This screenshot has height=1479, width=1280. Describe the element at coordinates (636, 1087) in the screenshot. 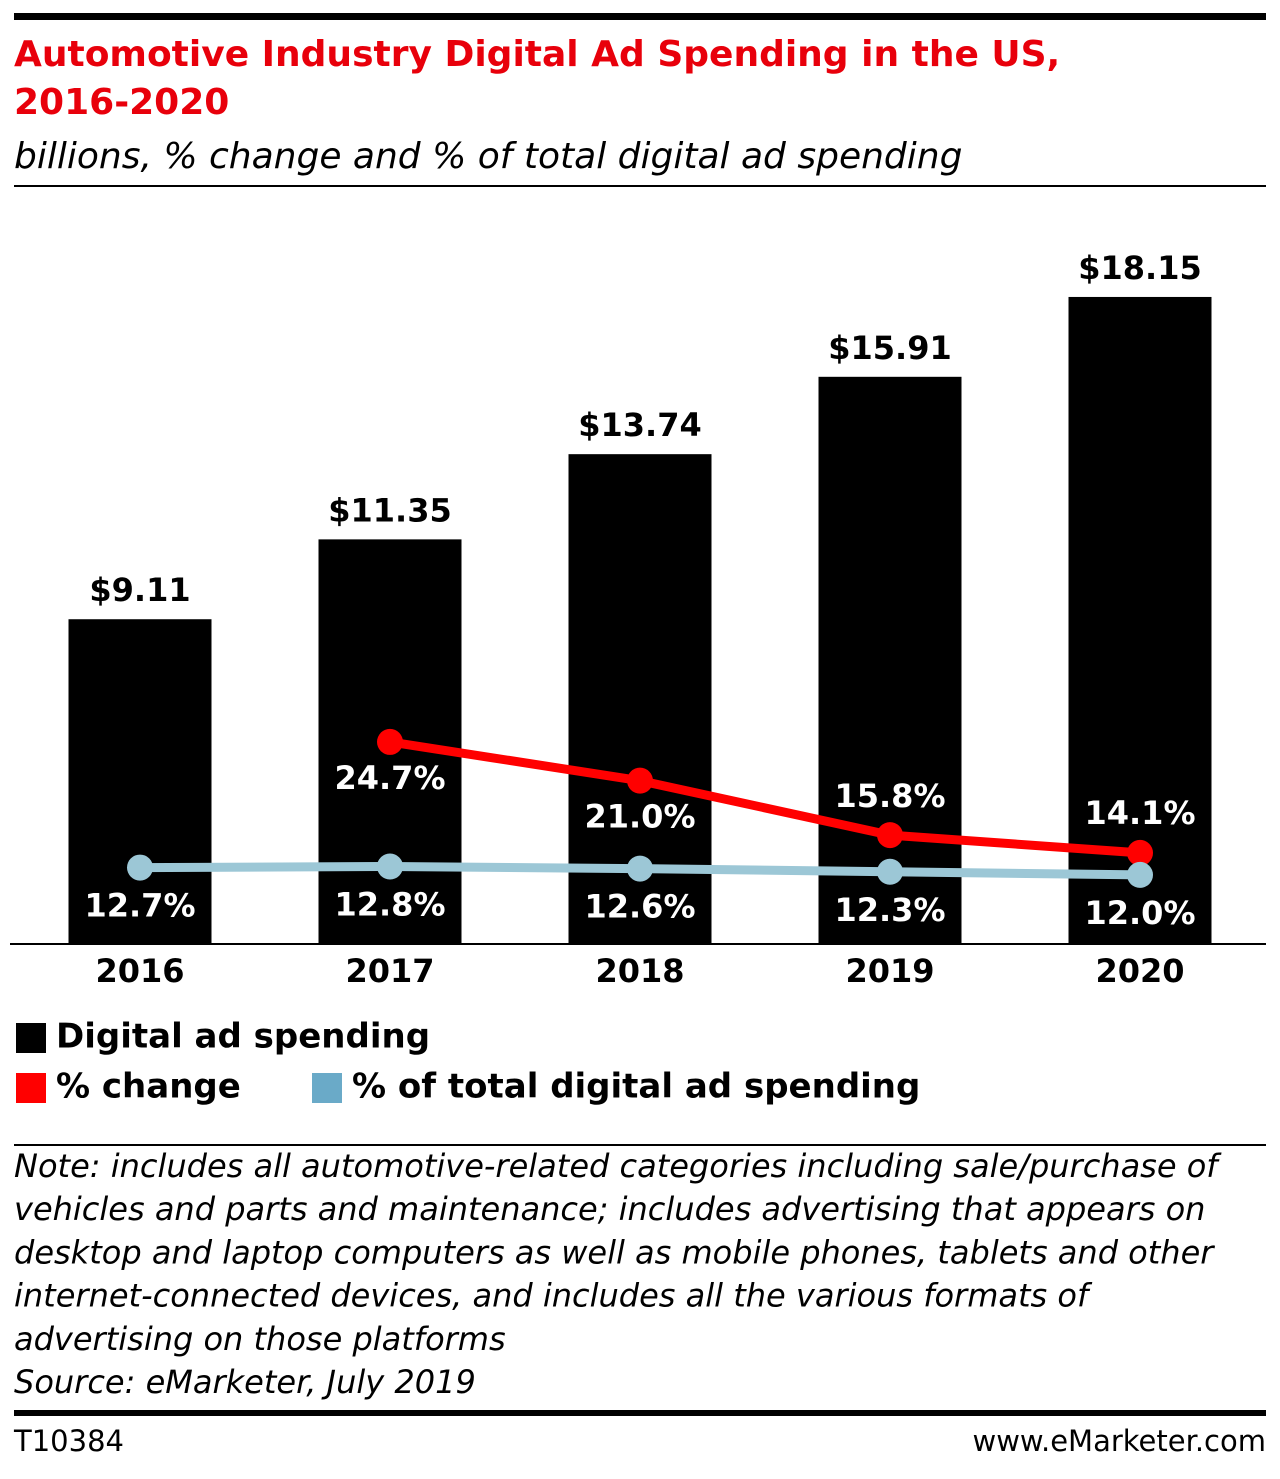

I see `legend-label: % of total digital ad spending` at that location.